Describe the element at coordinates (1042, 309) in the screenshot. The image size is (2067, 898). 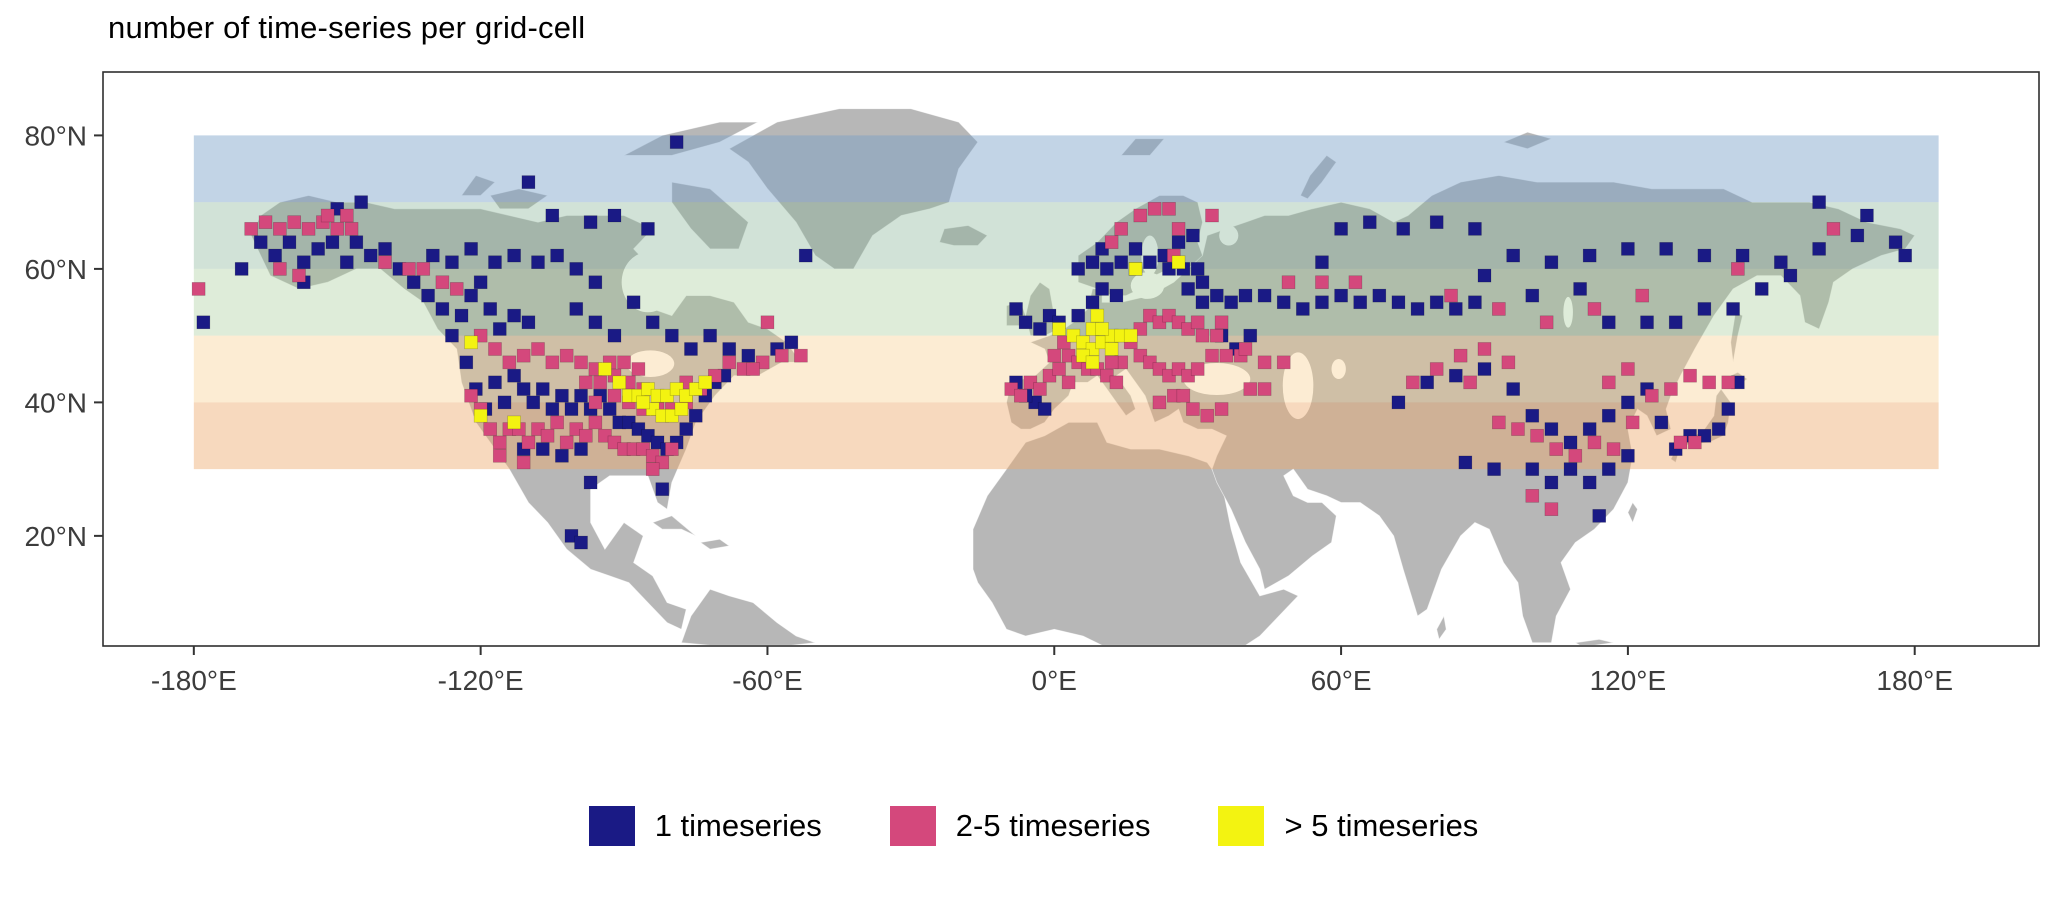
I see `land-great-britain` at that location.